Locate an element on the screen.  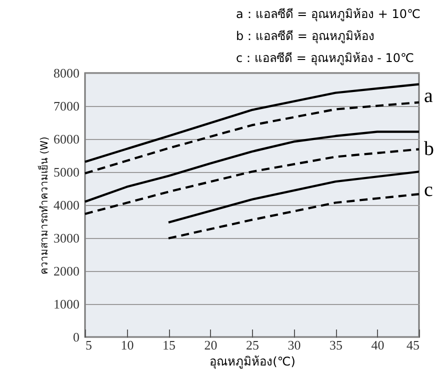
x-tick-label: 45 is located at coordinates (413, 345).